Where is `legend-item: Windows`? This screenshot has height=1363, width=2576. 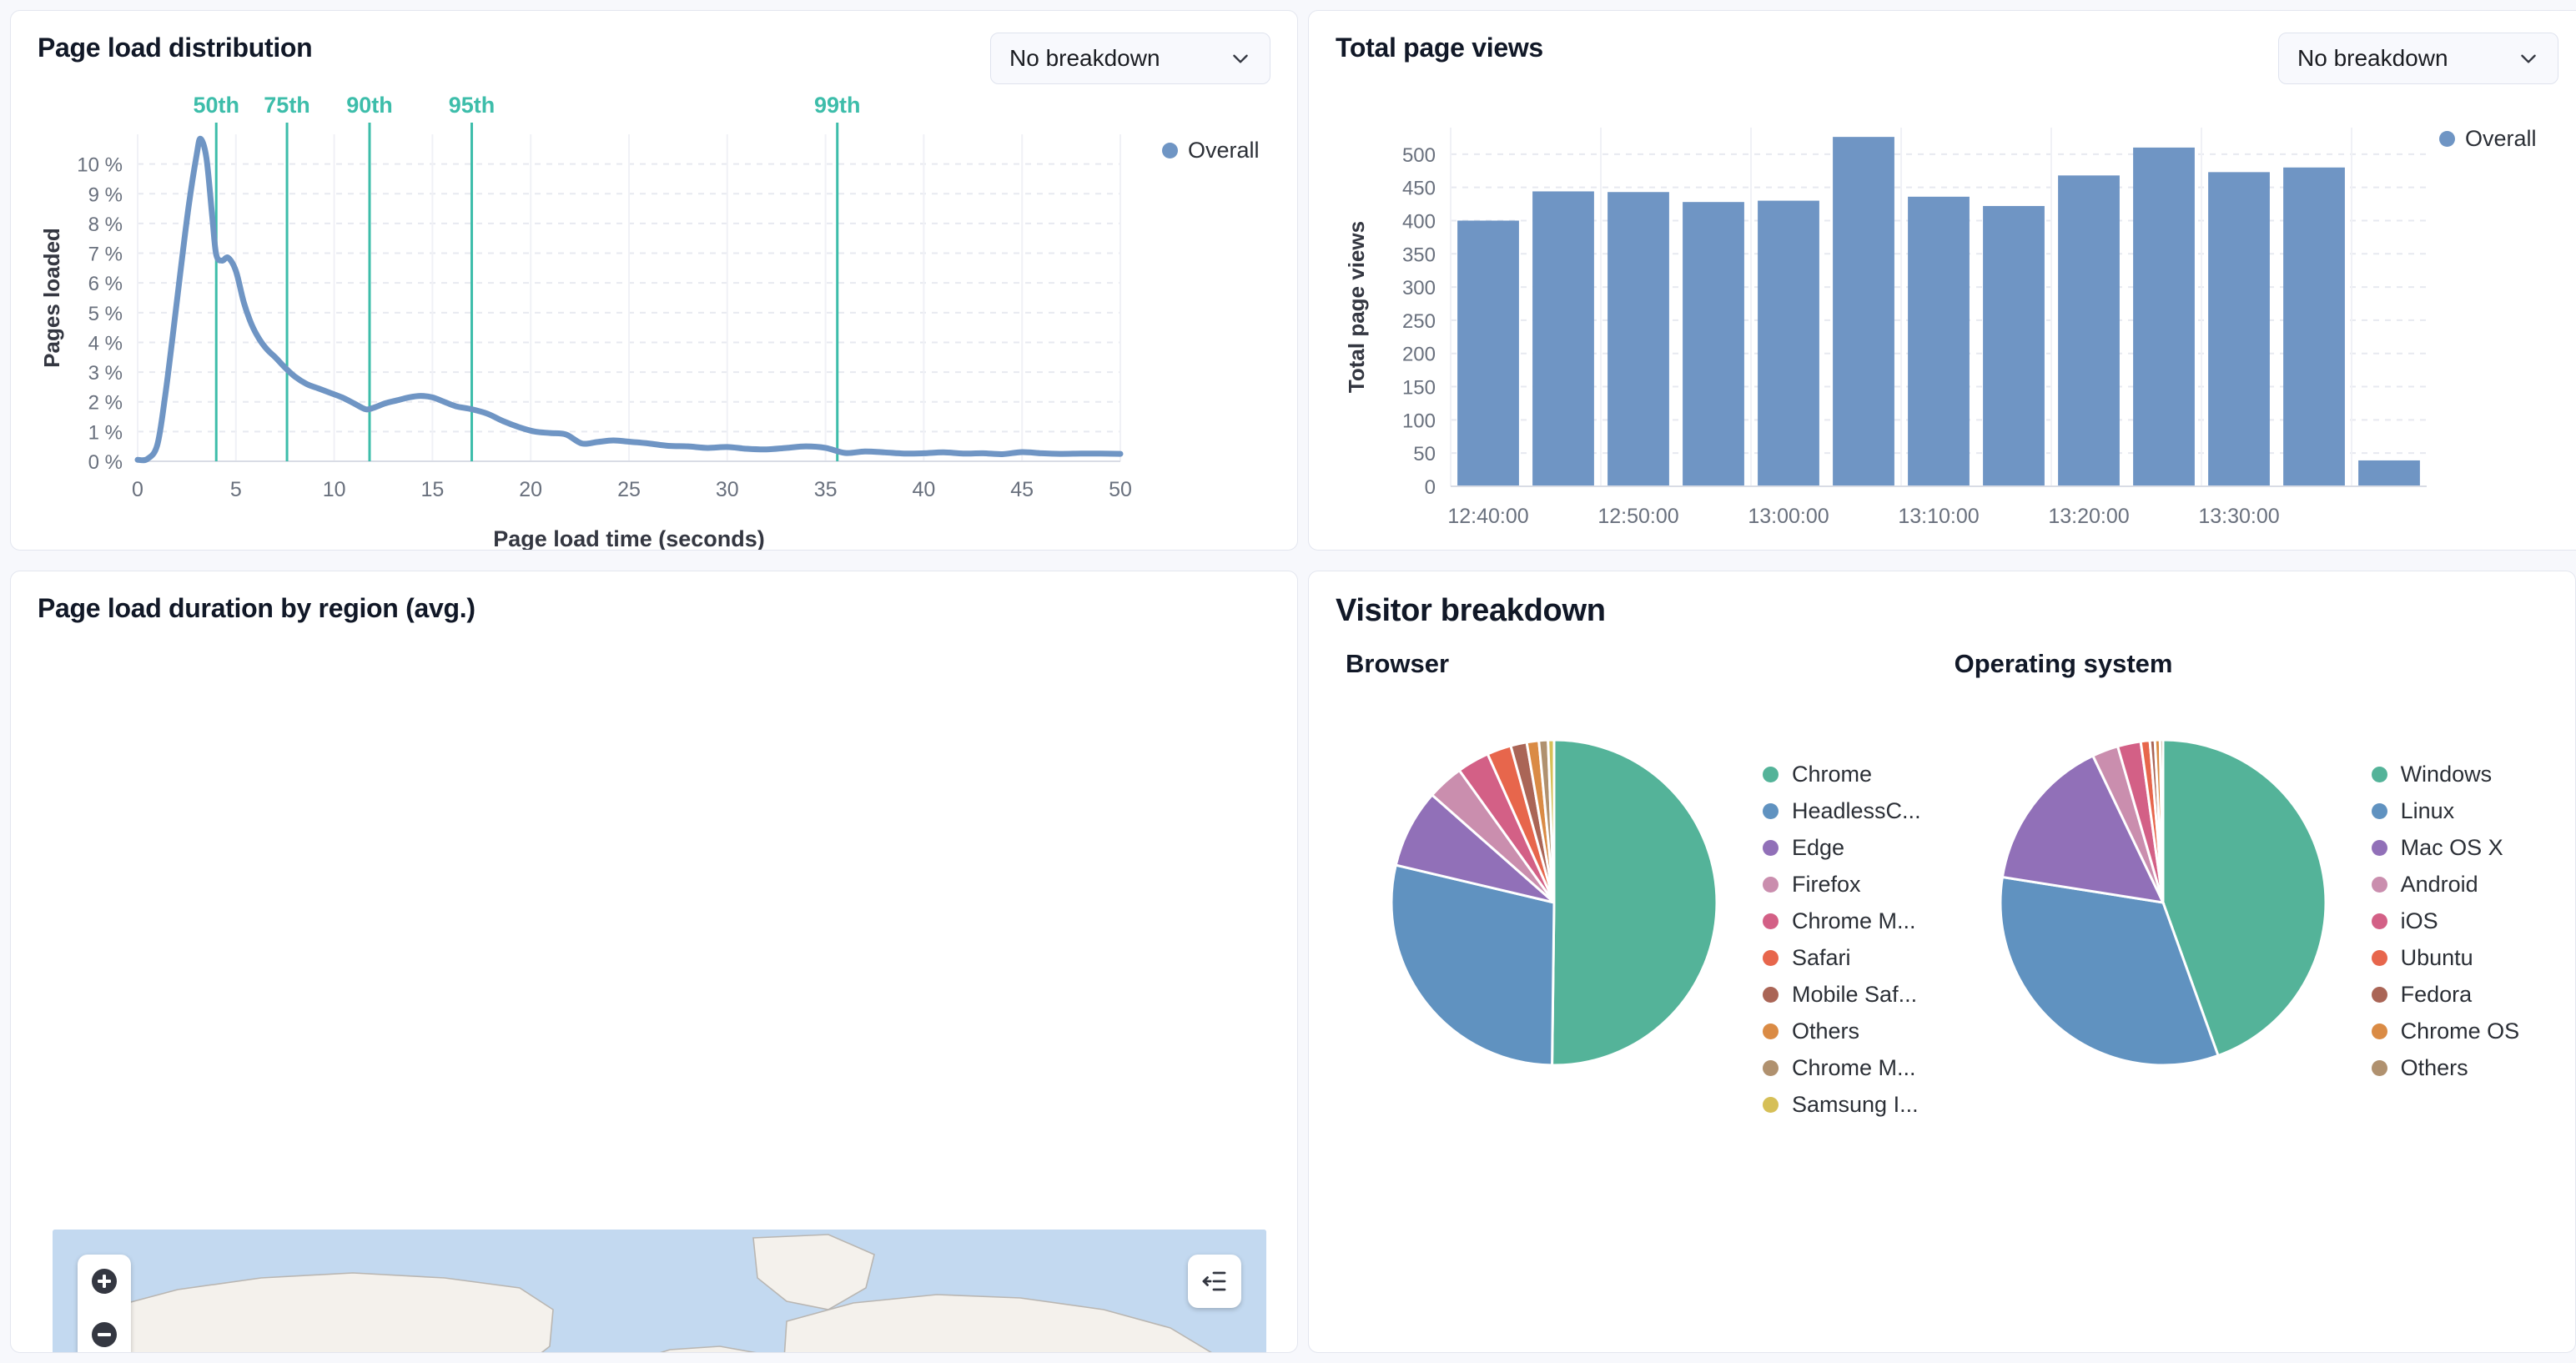 legend-item: Windows is located at coordinates (2445, 774).